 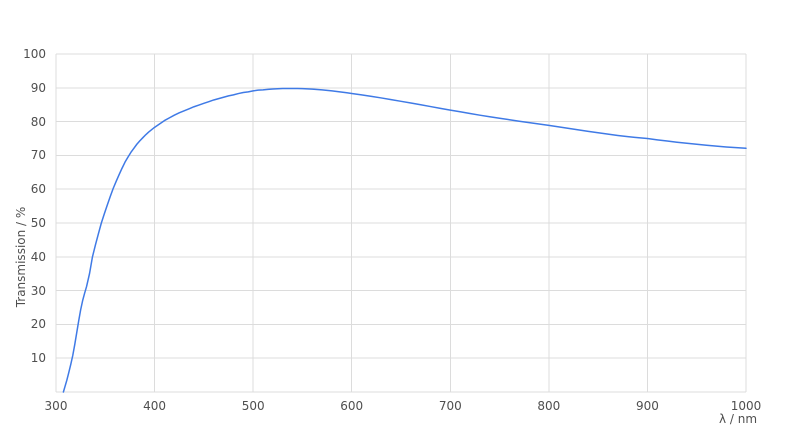 What do you see at coordinates (38, 121) in the screenshot?
I see `y-tick-label: 80` at bounding box center [38, 121].